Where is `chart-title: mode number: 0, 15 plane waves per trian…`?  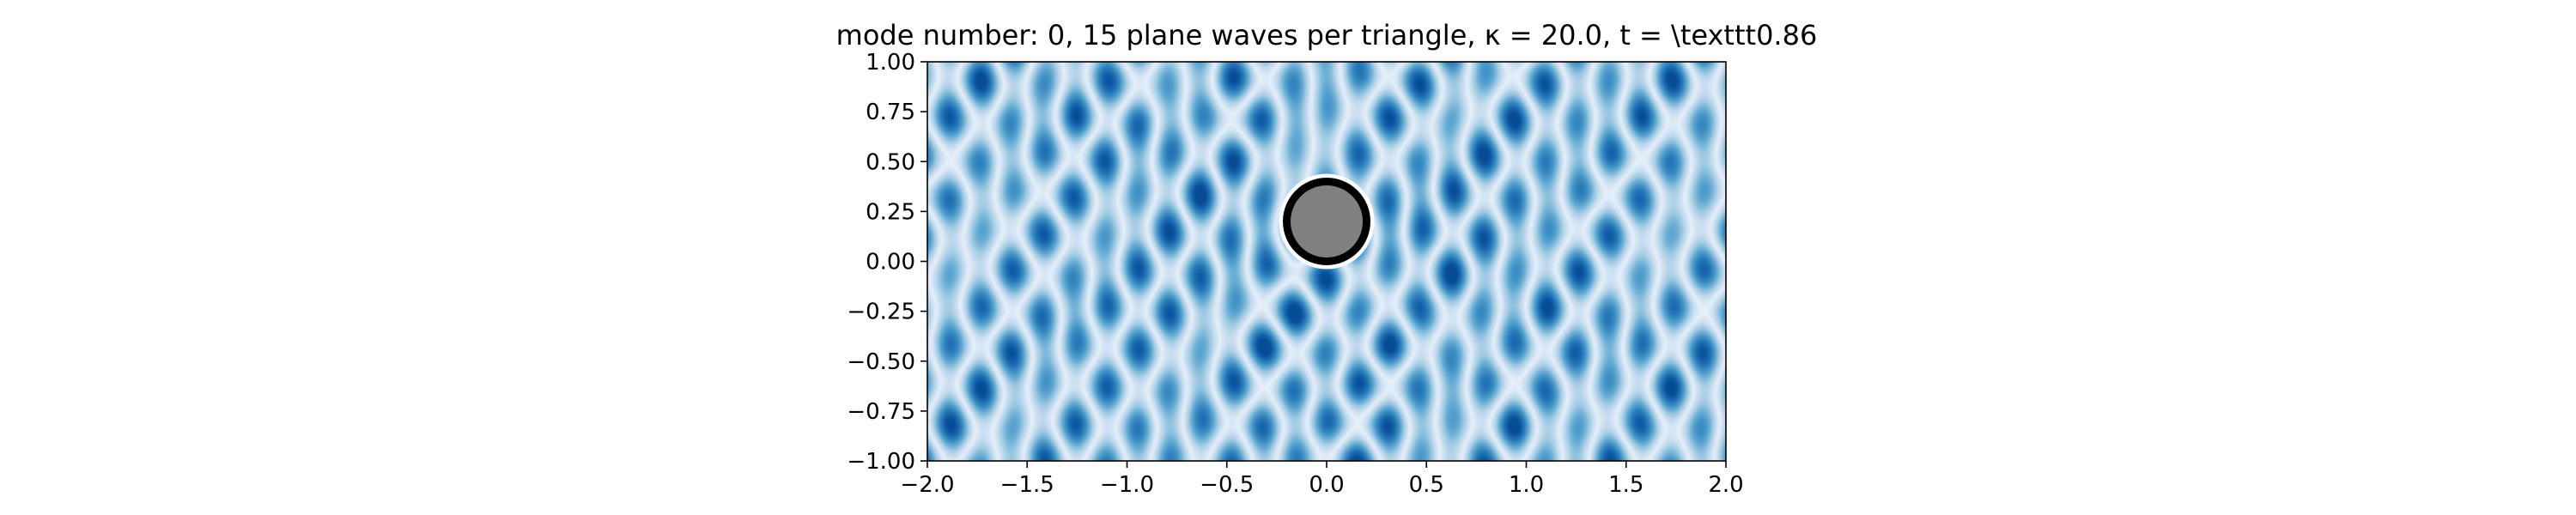 chart-title: mode number: 0, 15 plane waves per trian… is located at coordinates (1327, 35).